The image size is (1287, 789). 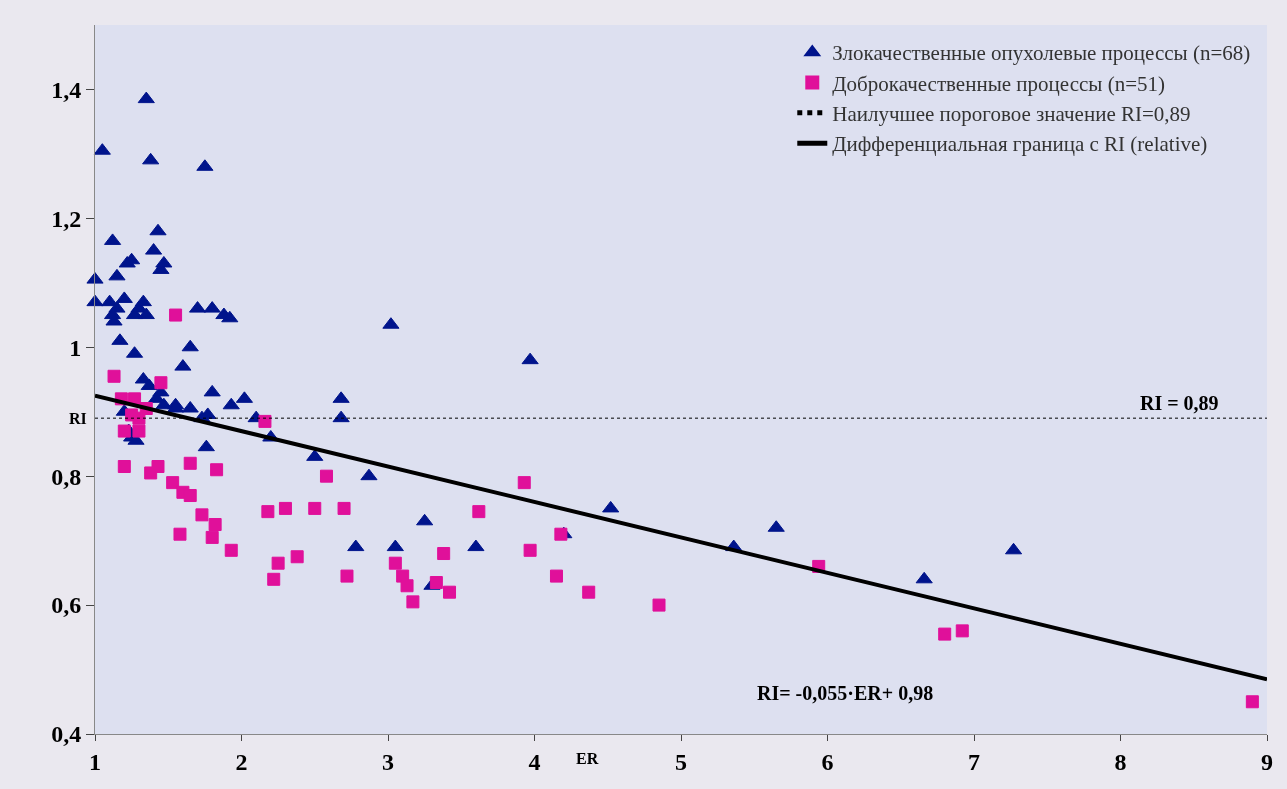 I want to click on legend-label: Злокачественные опухолевые процессы (n=68), so click(x=1041, y=53).